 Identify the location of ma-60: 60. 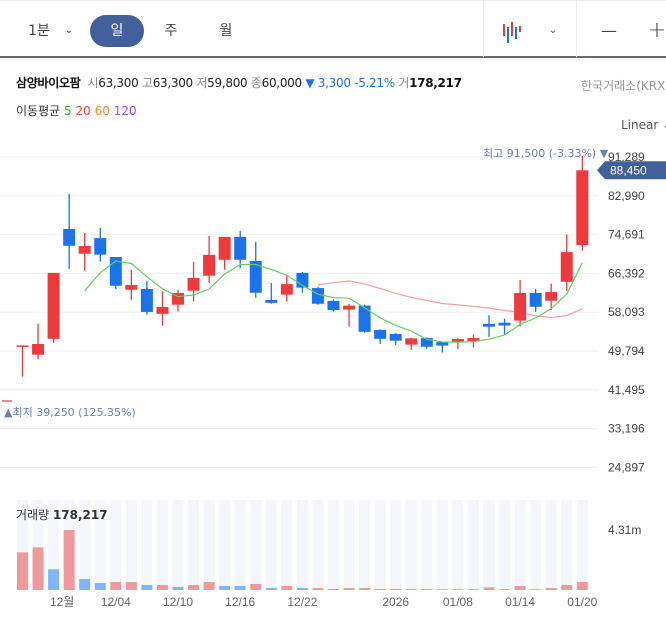
(102, 111).